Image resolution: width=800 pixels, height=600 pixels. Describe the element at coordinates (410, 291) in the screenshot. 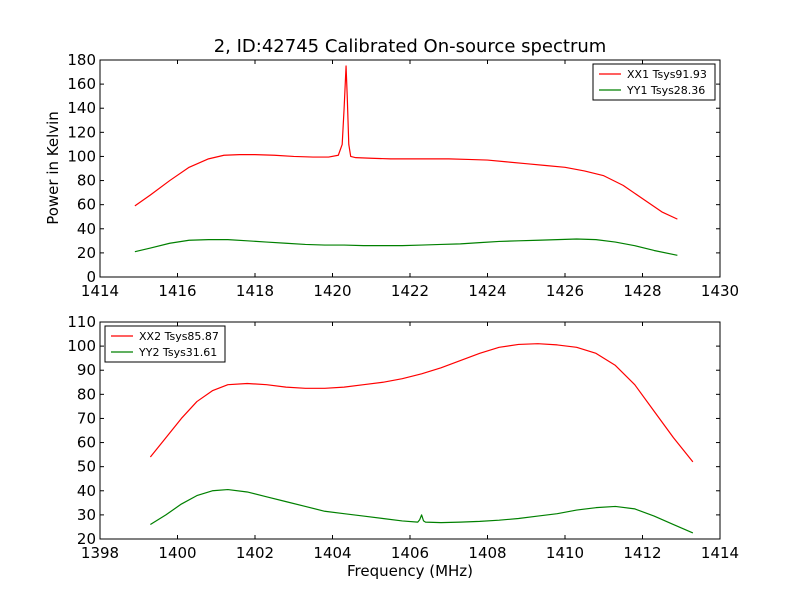

I see `x-tick-label: 1422` at that location.